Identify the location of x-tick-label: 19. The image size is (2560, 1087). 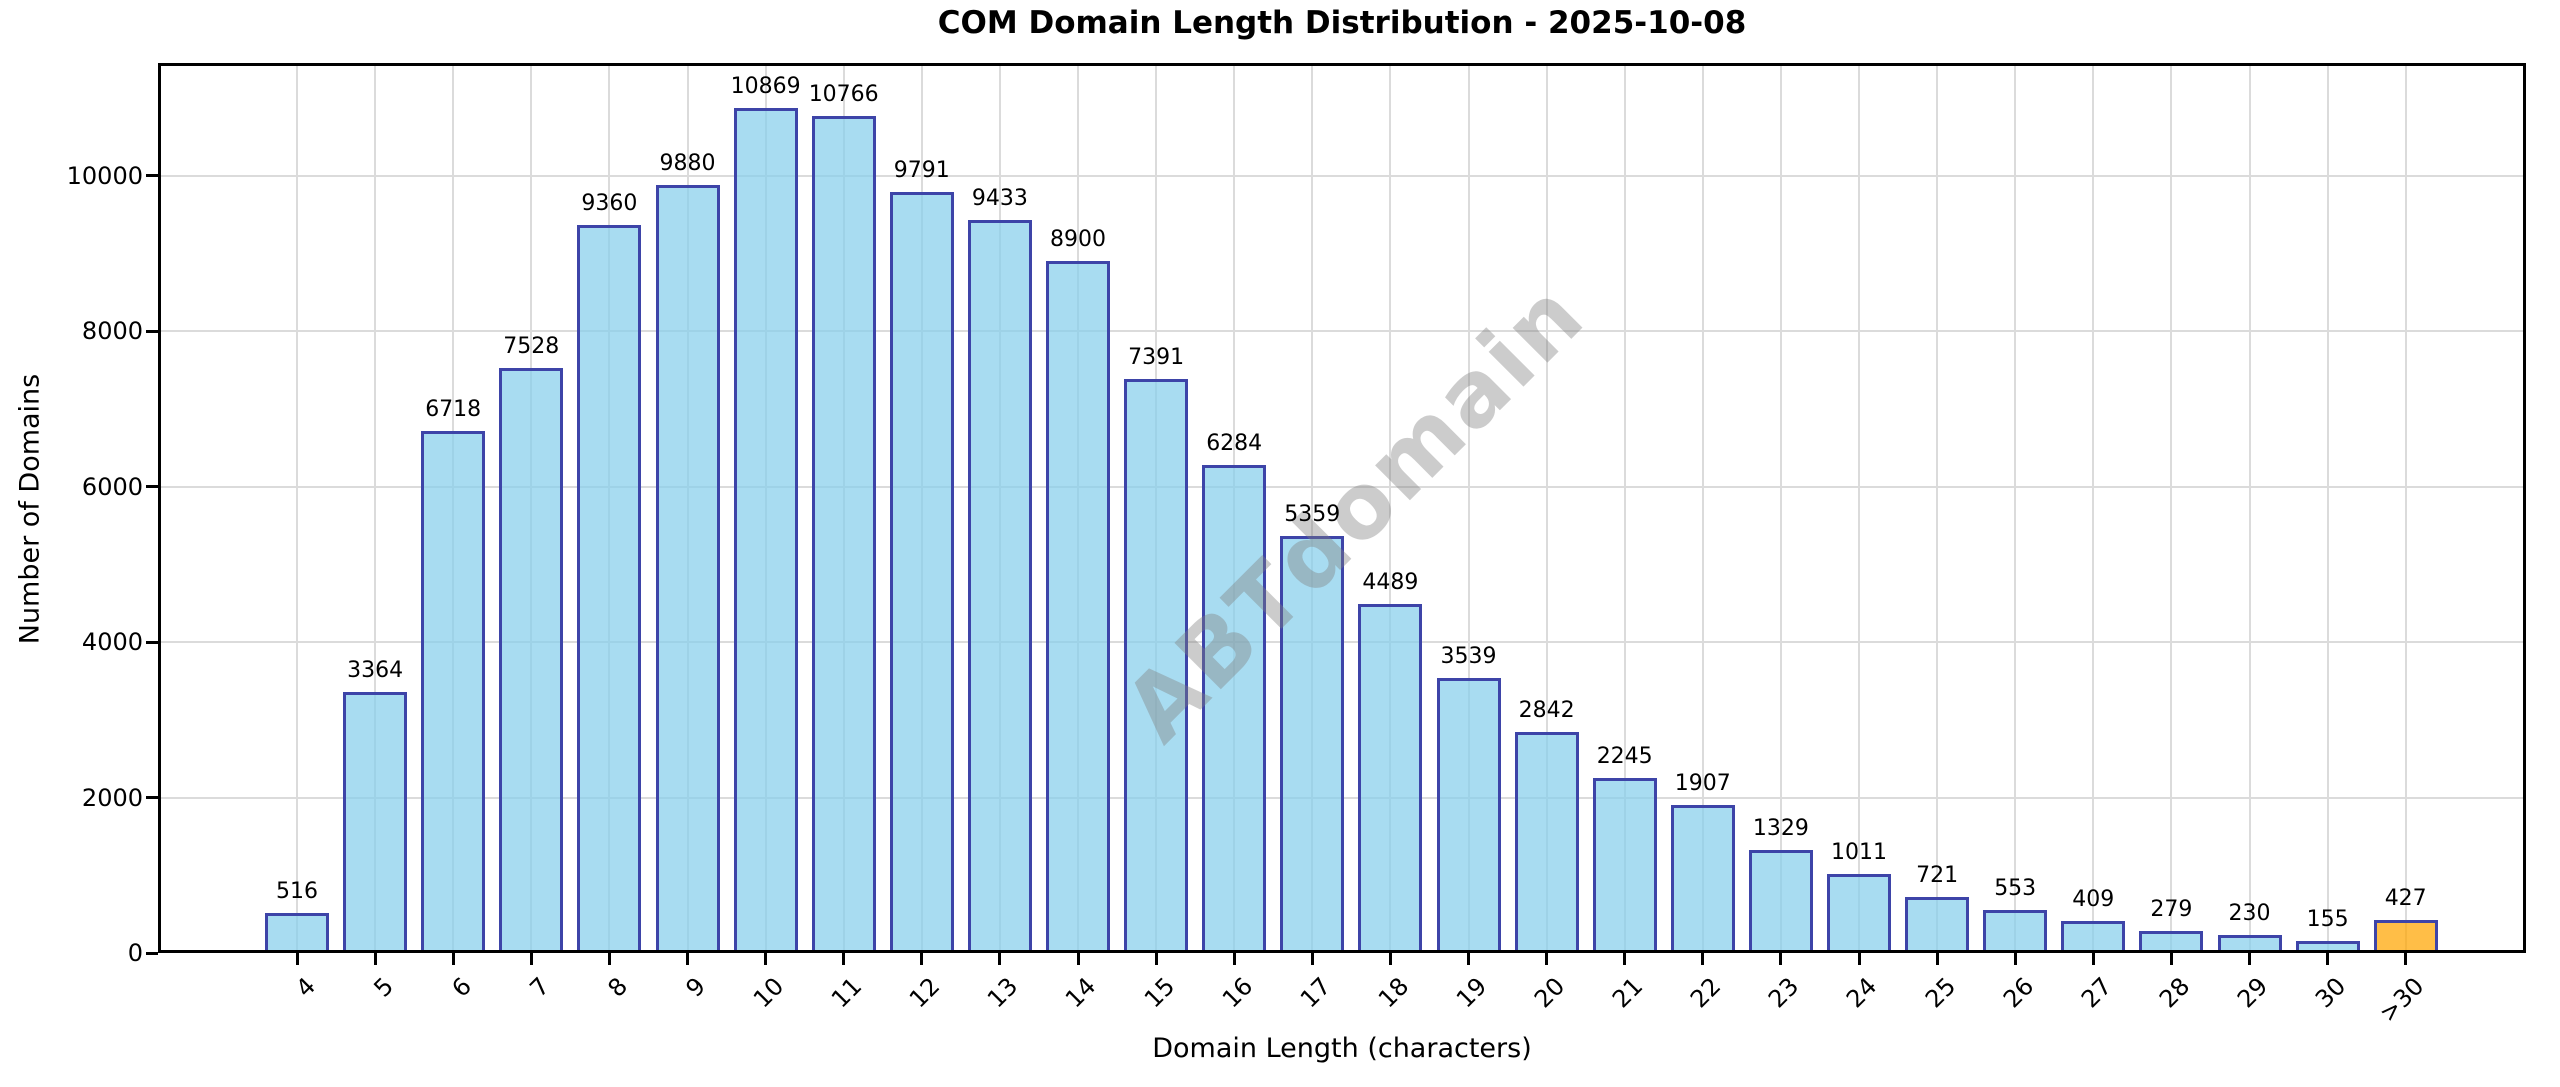
(1471, 993).